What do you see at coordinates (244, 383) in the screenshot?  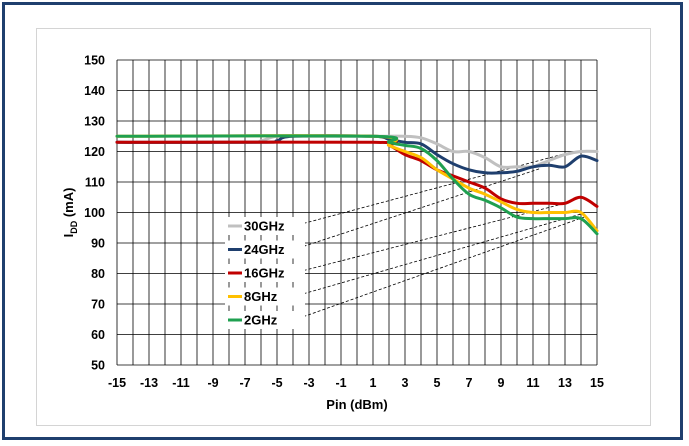 I see `x-tick-label: -7` at bounding box center [244, 383].